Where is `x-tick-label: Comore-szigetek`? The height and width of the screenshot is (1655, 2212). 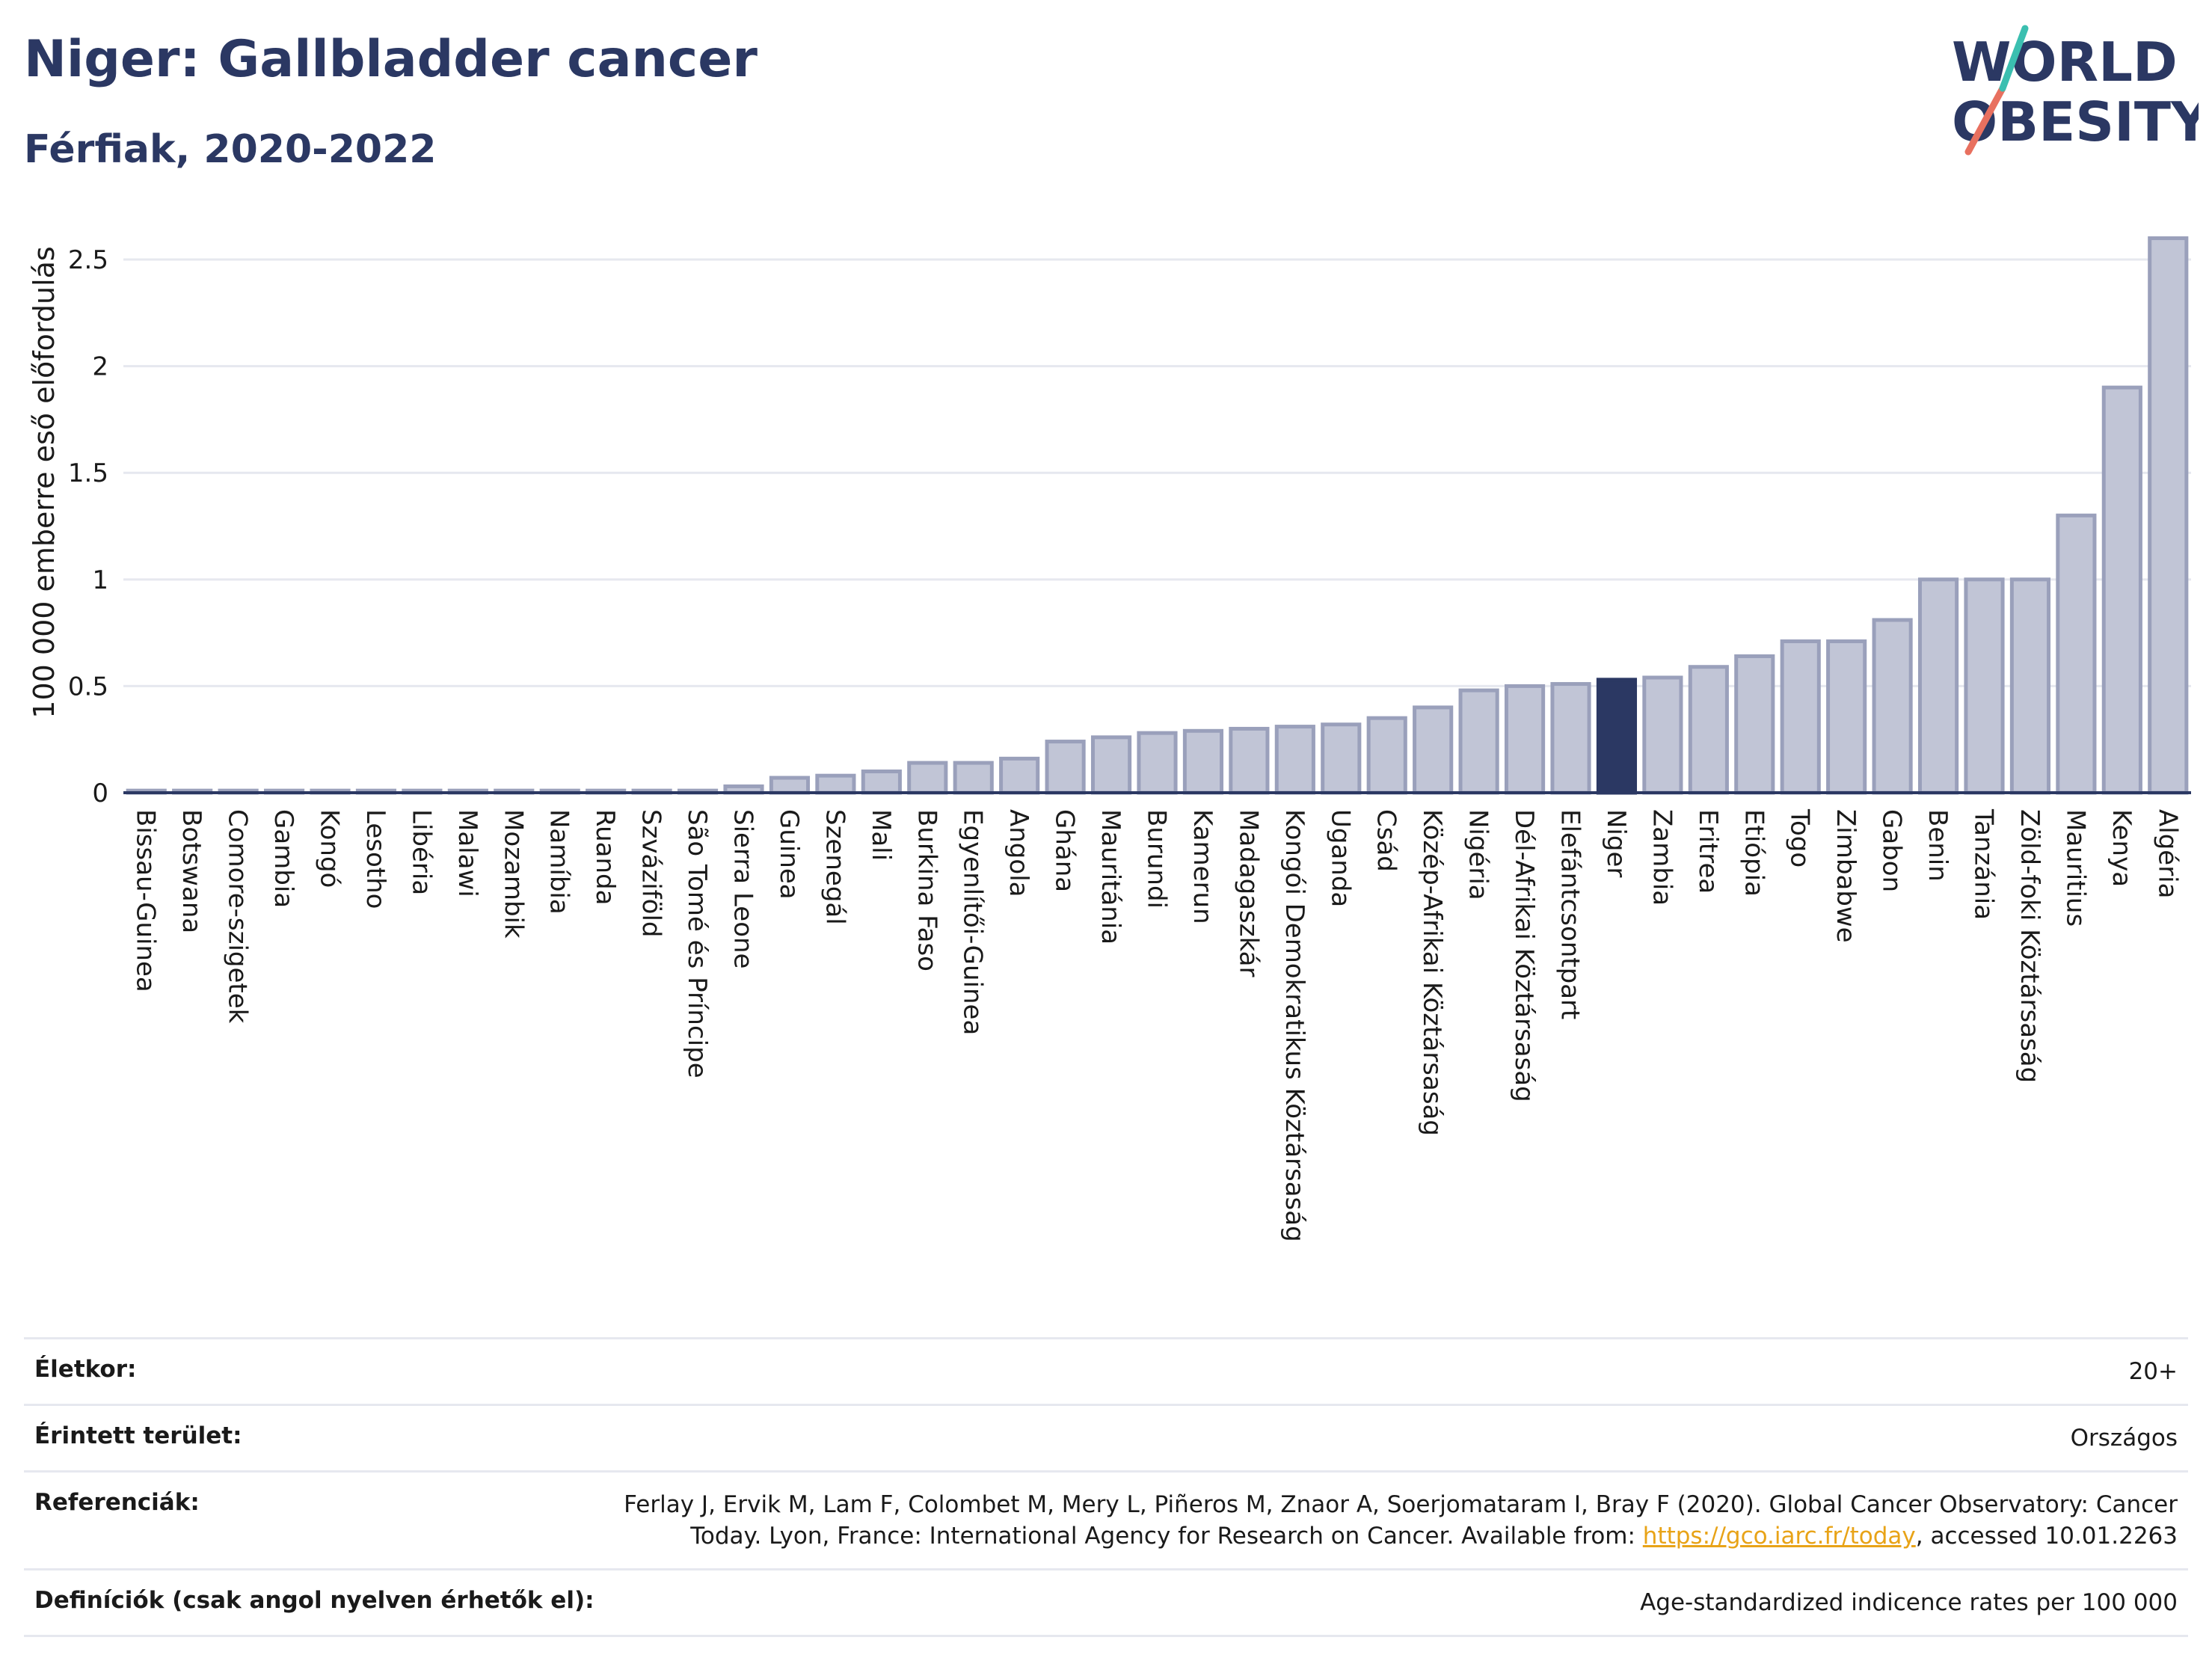 x-tick-label: Comore-szigetek is located at coordinates (238, 916).